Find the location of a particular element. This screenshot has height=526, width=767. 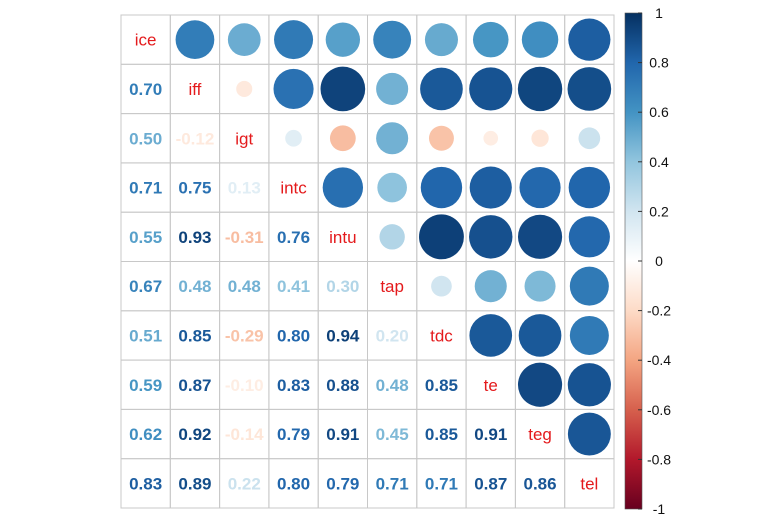

coefficient-label: 0.67 is located at coordinates (145, 286).